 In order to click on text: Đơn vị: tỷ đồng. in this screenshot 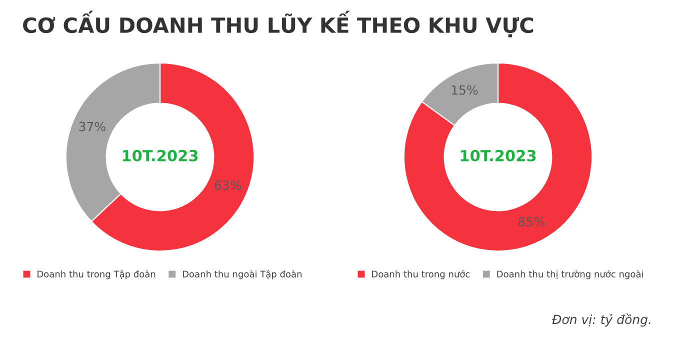, I will do `click(601, 320)`.